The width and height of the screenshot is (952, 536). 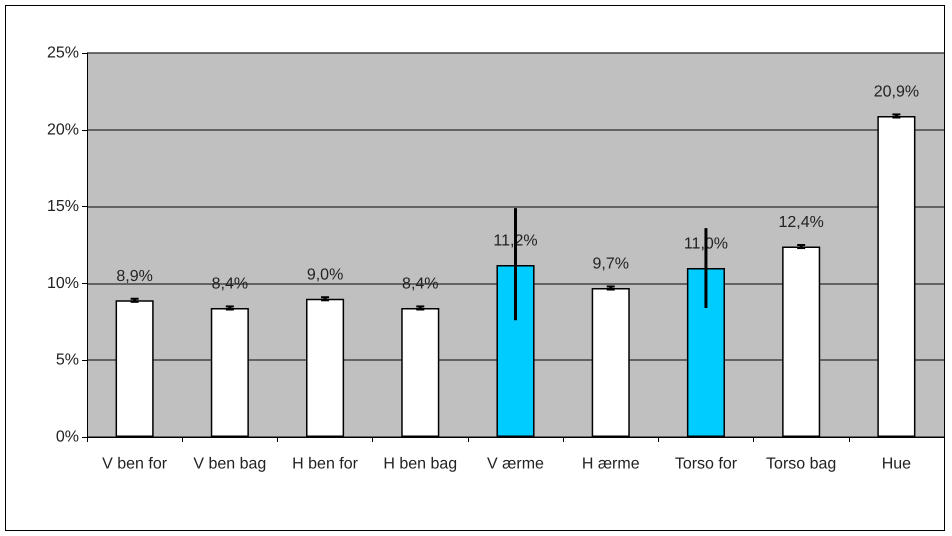 I want to click on y-tick-label: 15%, so click(x=62, y=207).